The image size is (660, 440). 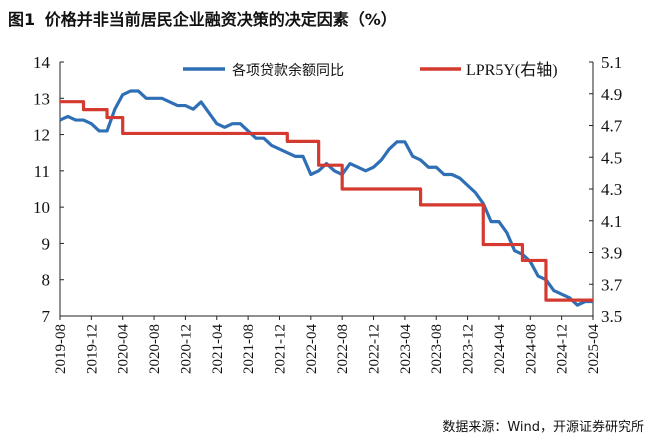 What do you see at coordinates (563, 349) in the screenshot?
I see `x-tick-label: 2024-12` at bounding box center [563, 349].